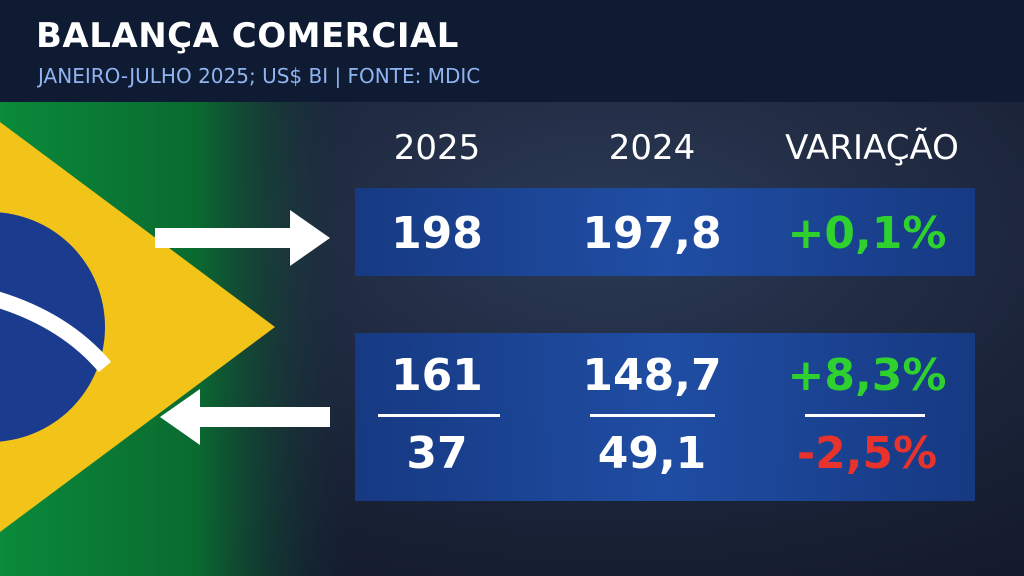 Image resolution: width=1024 pixels, height=576 pixels. I want to click on column-header: VARIAÇÃO, so click(872, 148).